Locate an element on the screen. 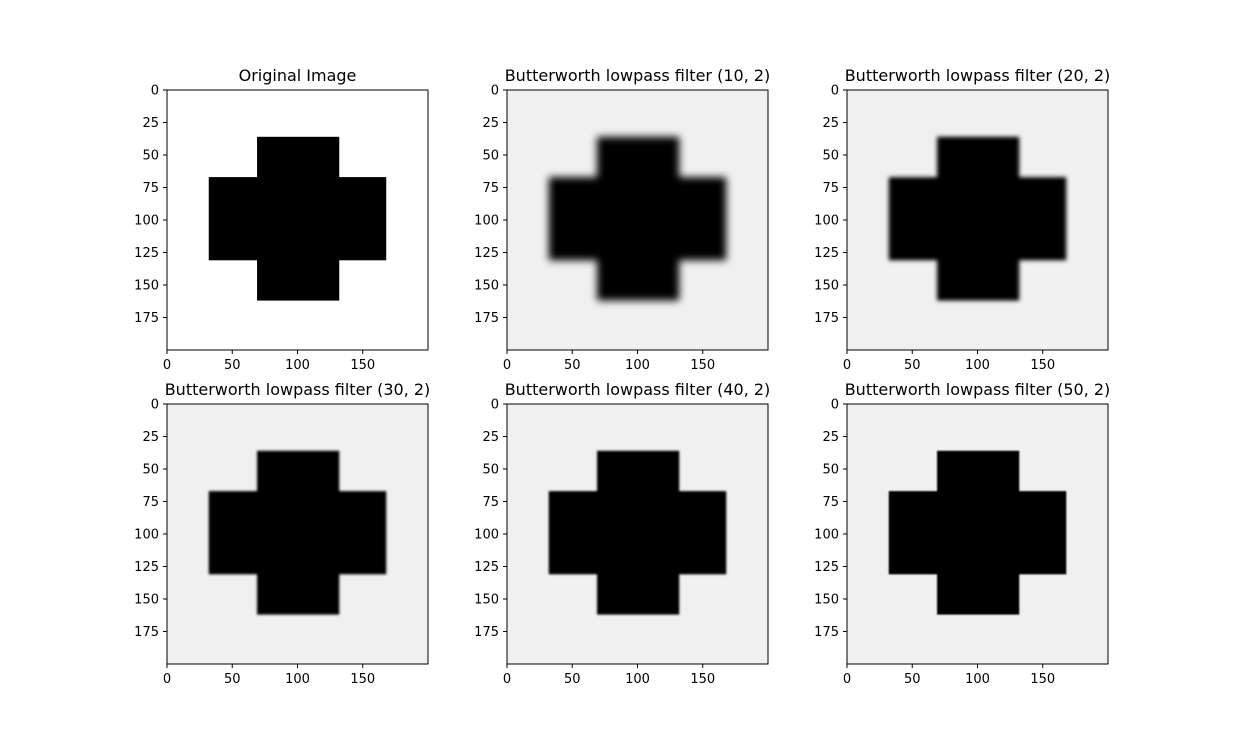 This screenshot has height=747, width=1244. subplot-title: Butterworth lowpass filter (40, 2) is located at coordinates (638, 389).